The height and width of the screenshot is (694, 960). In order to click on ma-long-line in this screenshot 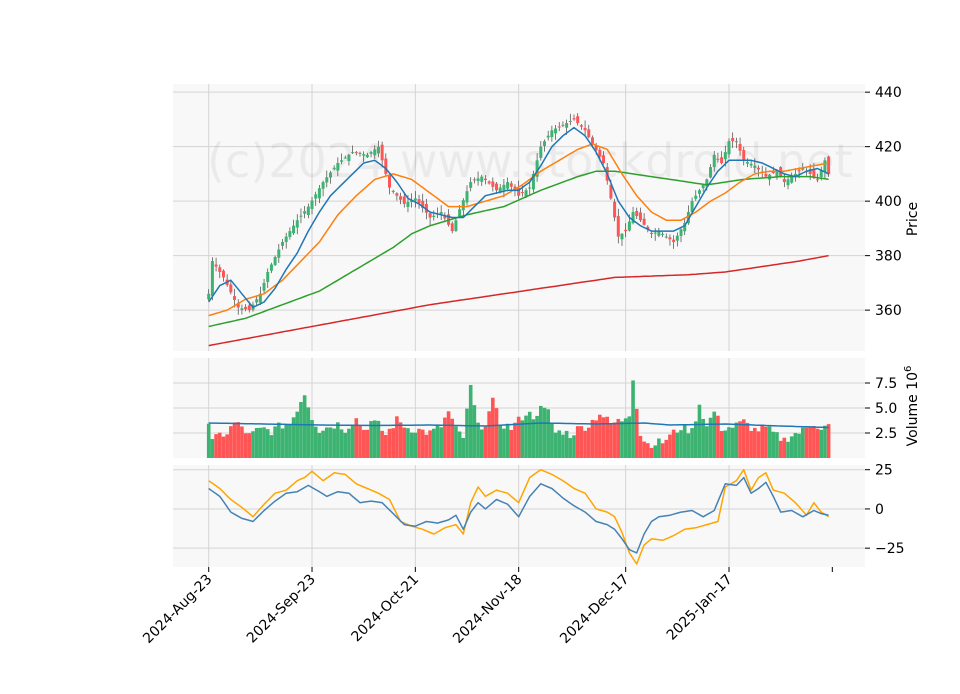, I will do `click(518, 249)`.